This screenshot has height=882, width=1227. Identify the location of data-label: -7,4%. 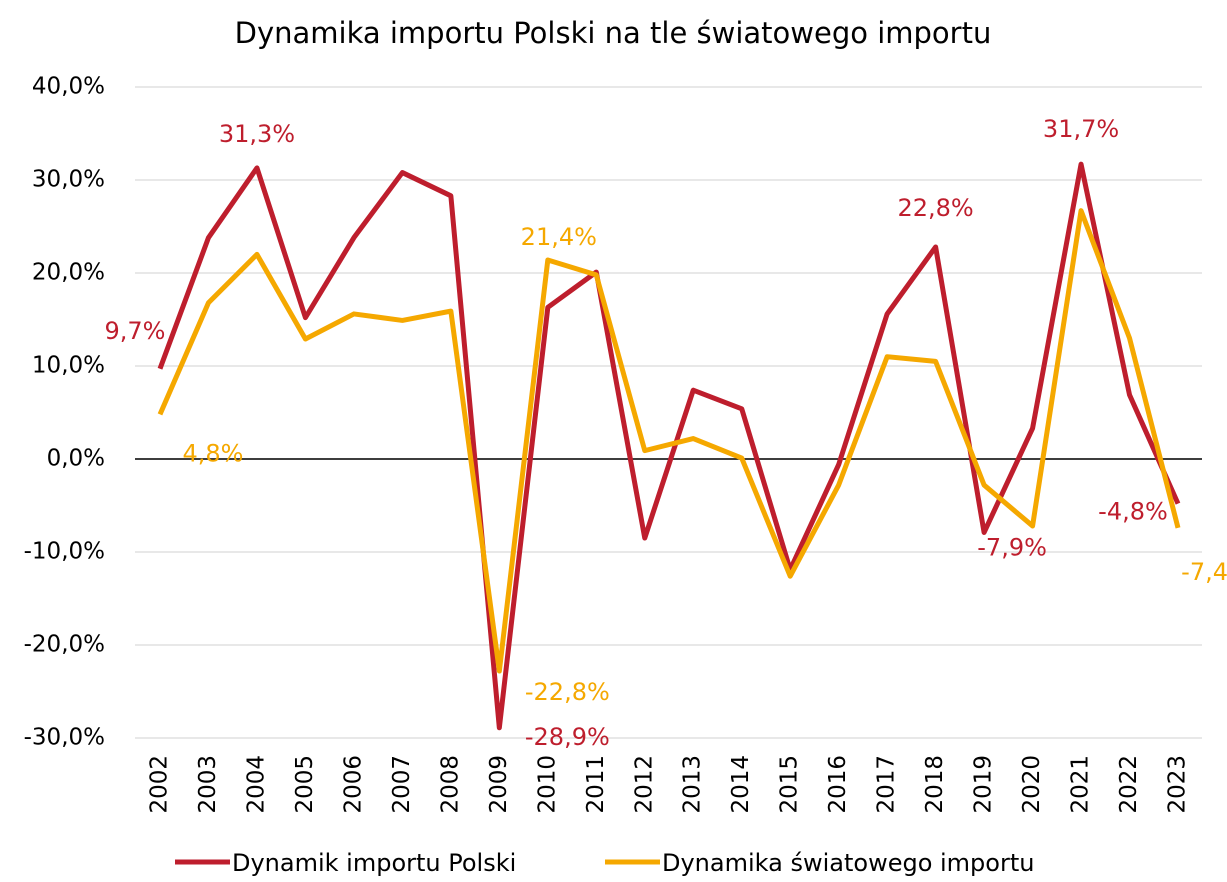
(1204, 572).